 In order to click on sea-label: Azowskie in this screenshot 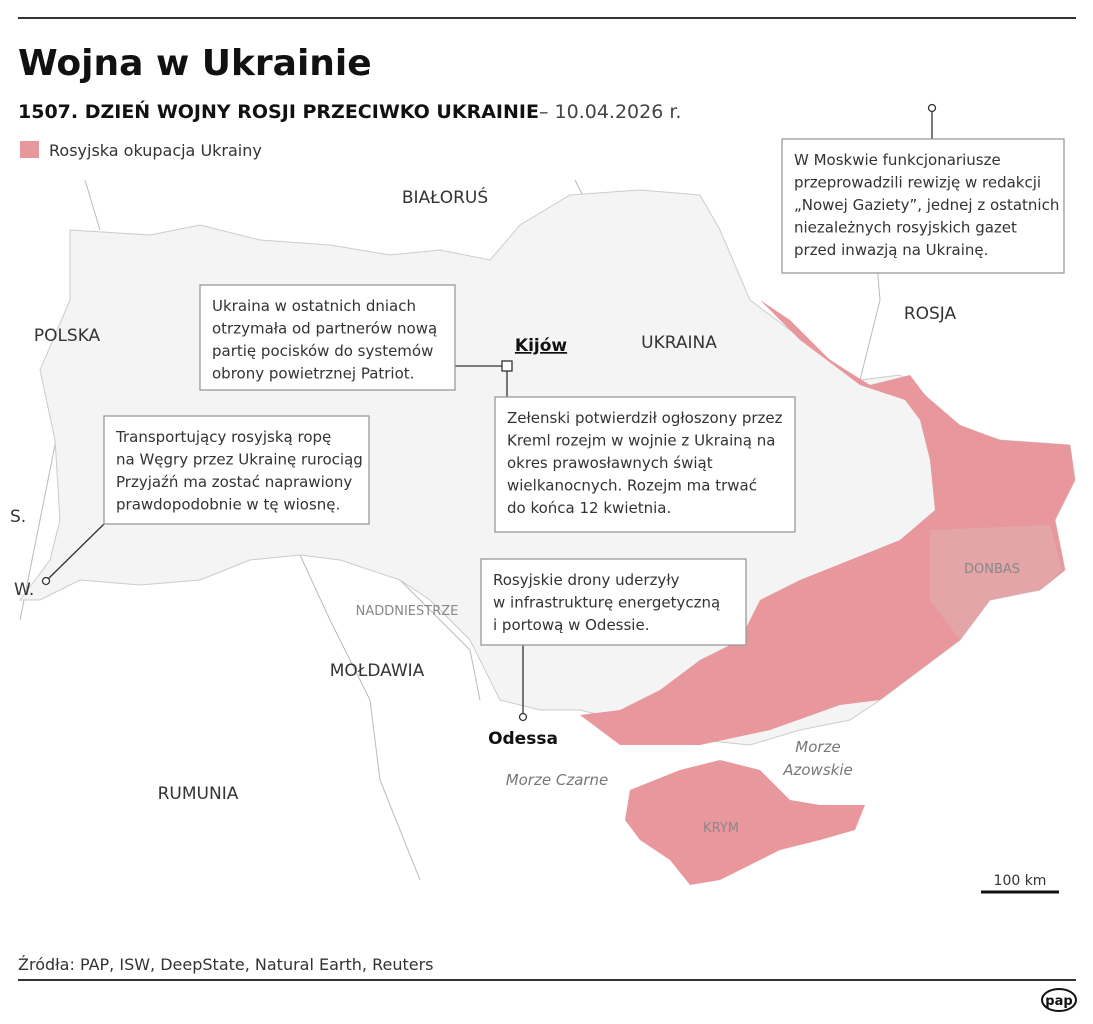, I will do `click(817, 770)`.